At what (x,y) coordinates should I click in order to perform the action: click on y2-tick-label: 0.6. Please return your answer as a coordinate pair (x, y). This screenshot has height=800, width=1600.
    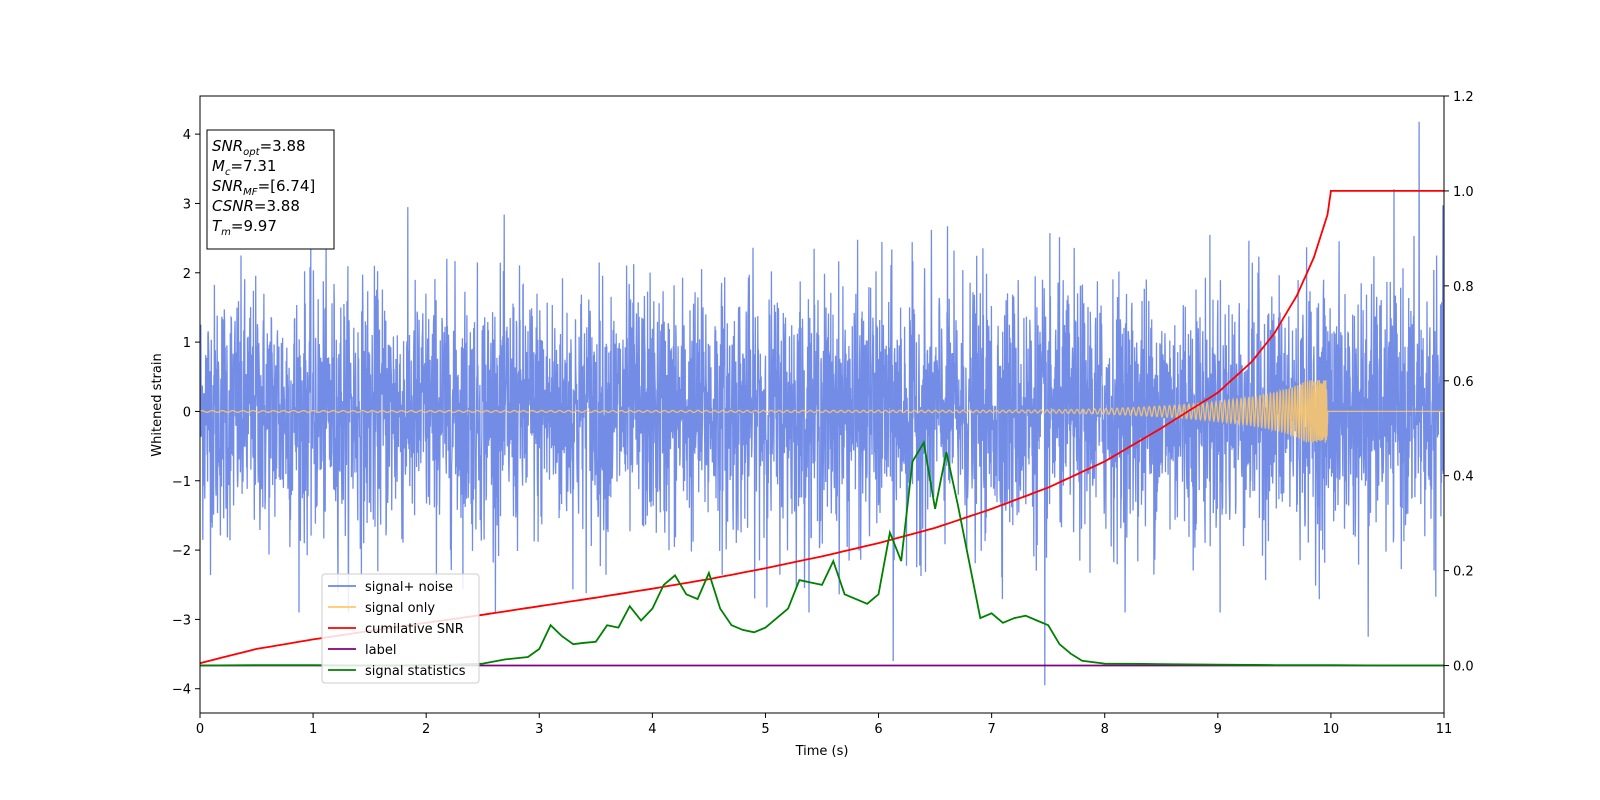
    Looking at the image, I should click on (1463, 382).